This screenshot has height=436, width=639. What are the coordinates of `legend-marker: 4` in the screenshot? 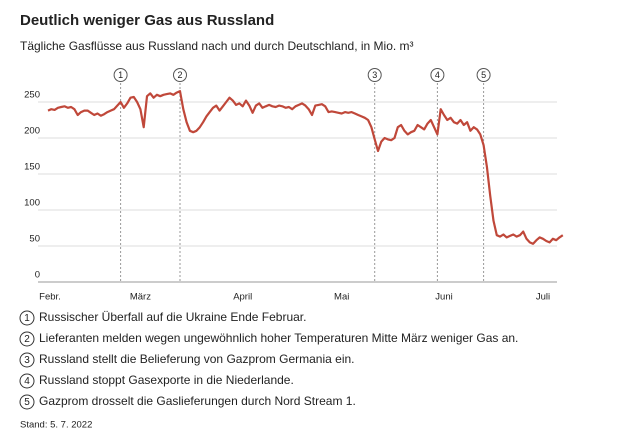 It's located at (27, 381).